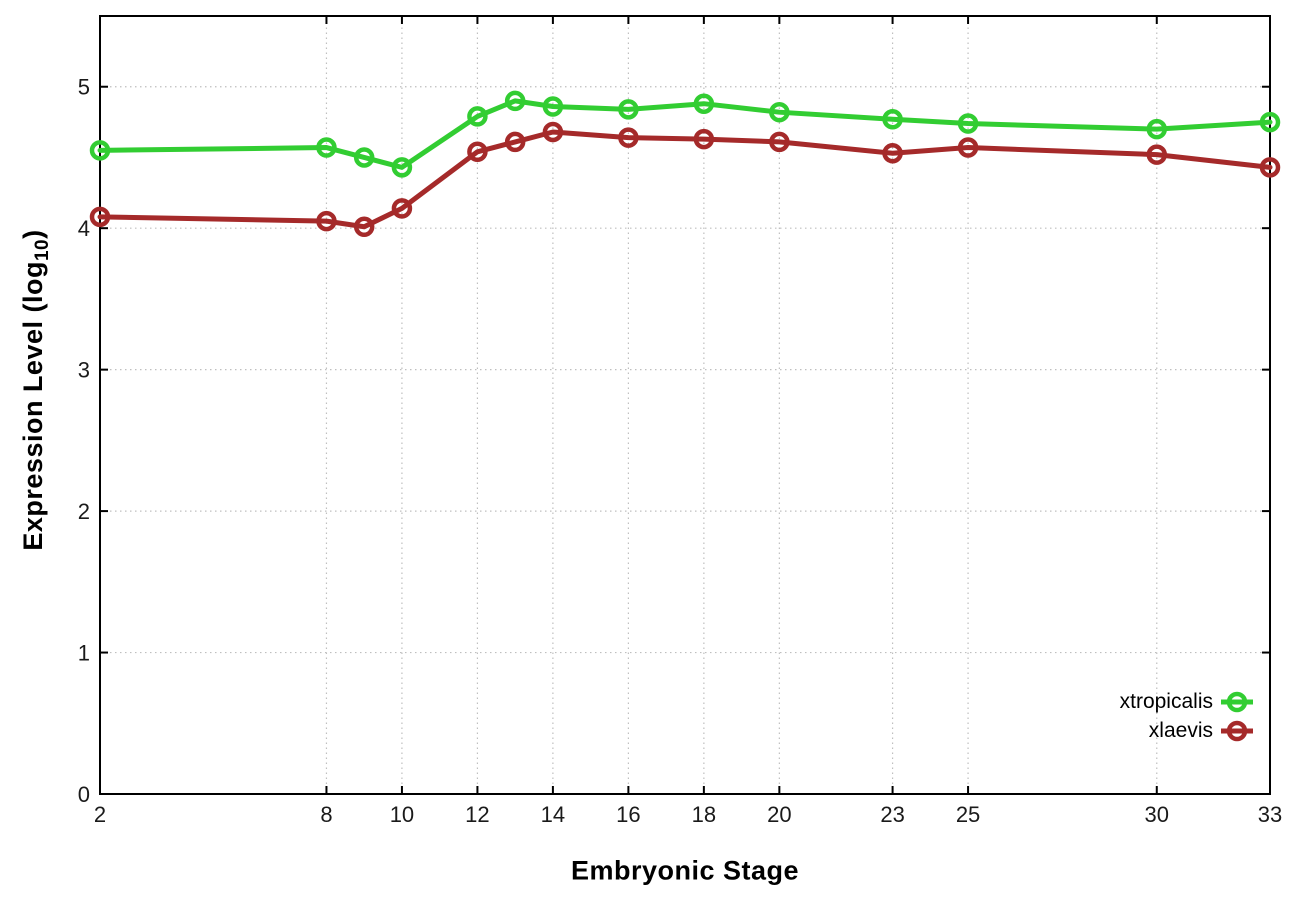  What do you see at coordinates (892, 814) in the screenshot?
I see `x-tick-label: 23` at bounding box center [892, 814].